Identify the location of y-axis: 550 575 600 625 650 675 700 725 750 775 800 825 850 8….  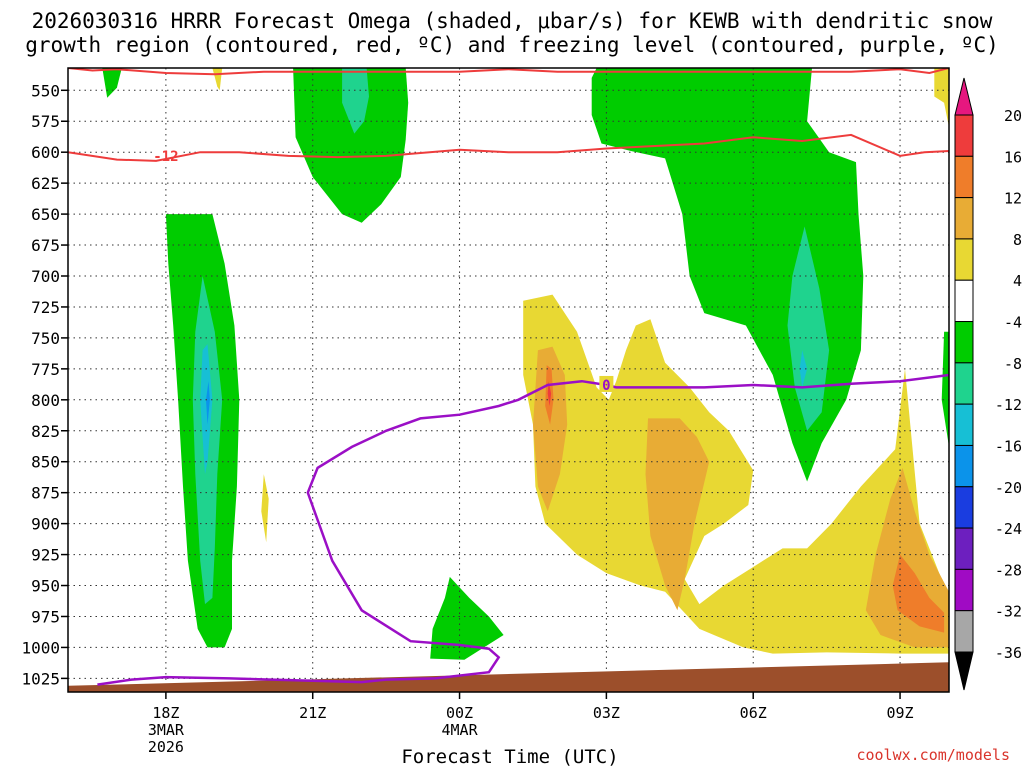
(44, 384).